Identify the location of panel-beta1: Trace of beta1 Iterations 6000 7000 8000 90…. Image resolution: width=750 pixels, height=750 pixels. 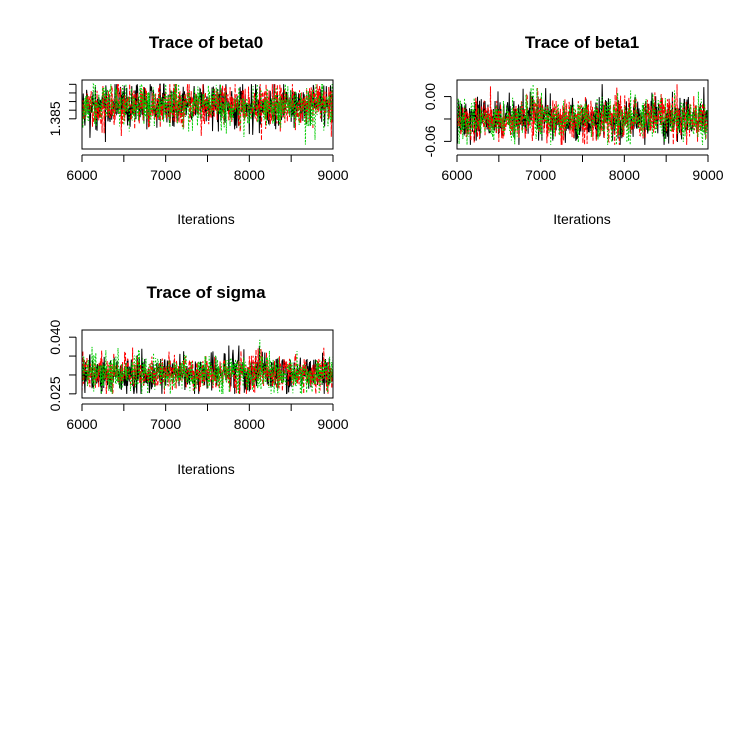
(573, 130).